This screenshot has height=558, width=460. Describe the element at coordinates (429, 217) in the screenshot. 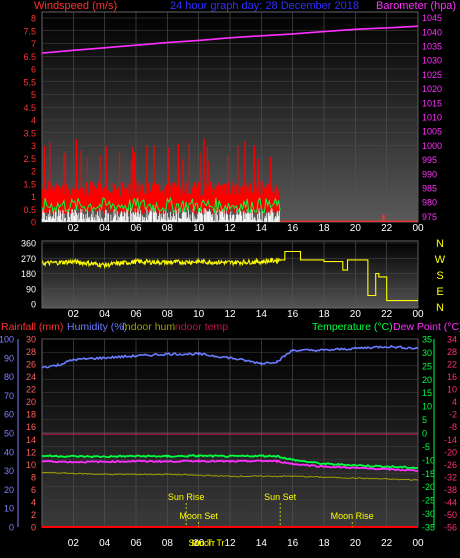

I see `barometer-tick-label: 975` at that location.